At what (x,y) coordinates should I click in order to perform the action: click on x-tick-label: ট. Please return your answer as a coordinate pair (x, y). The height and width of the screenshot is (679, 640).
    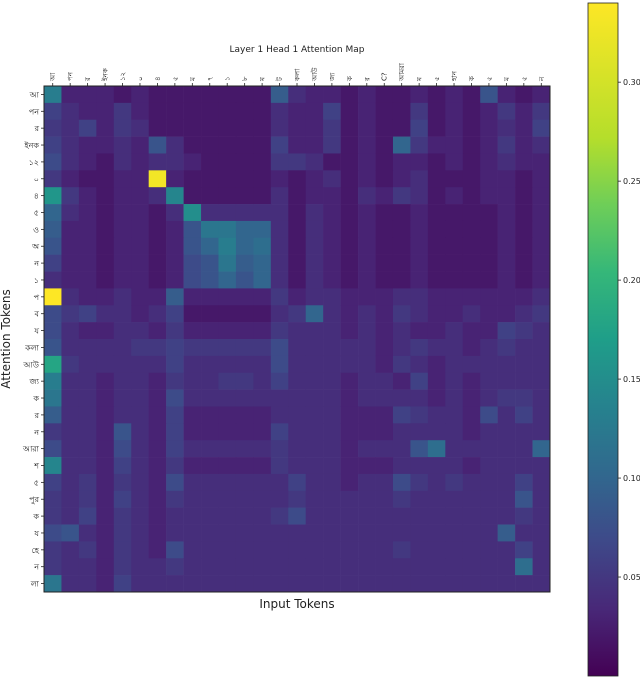
    Looking at the image, I should click on (279, 79).